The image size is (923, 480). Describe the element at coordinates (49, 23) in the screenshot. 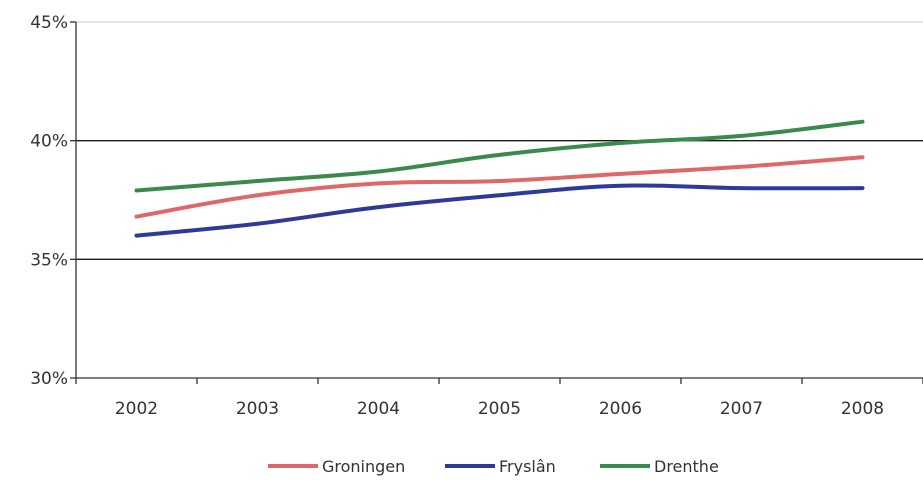

I see `y-tick-label: 45%` at that location.